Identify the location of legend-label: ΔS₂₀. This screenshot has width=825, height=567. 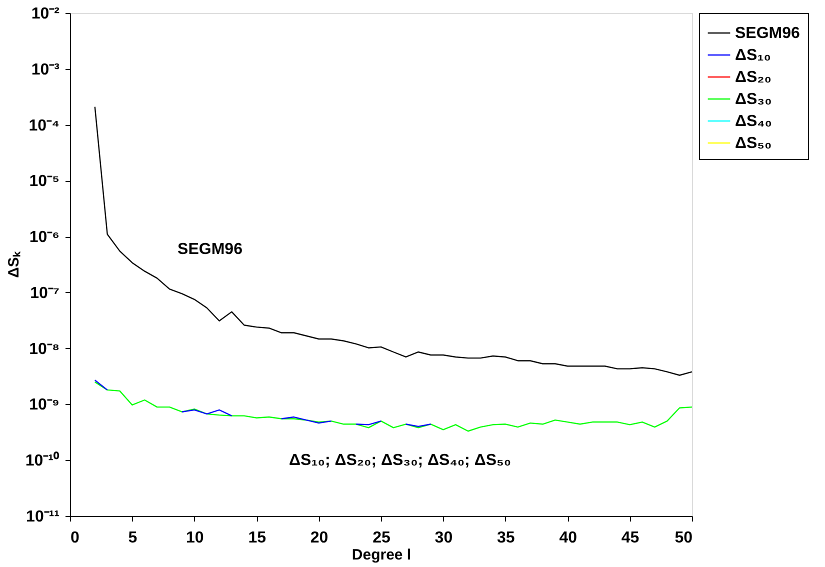
(753, 77).